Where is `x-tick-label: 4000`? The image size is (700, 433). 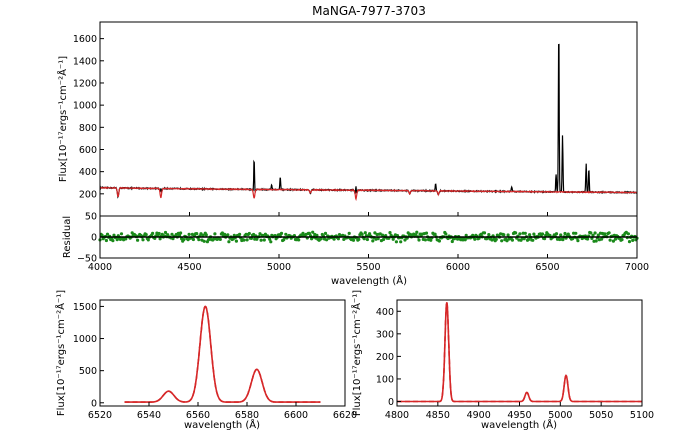
x-tick-label: 4000 is located at coordinates (100, 267).